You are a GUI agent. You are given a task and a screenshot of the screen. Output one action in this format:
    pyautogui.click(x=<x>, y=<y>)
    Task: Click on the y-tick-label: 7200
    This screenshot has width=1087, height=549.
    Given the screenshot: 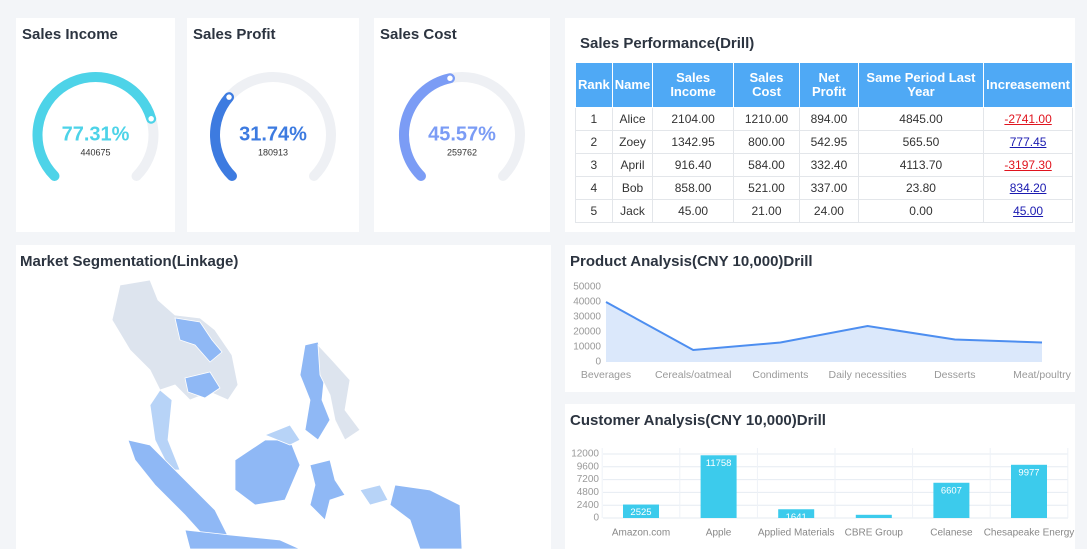 What is the action you would take?
    pyautogui.click(x=588, y=479)
    